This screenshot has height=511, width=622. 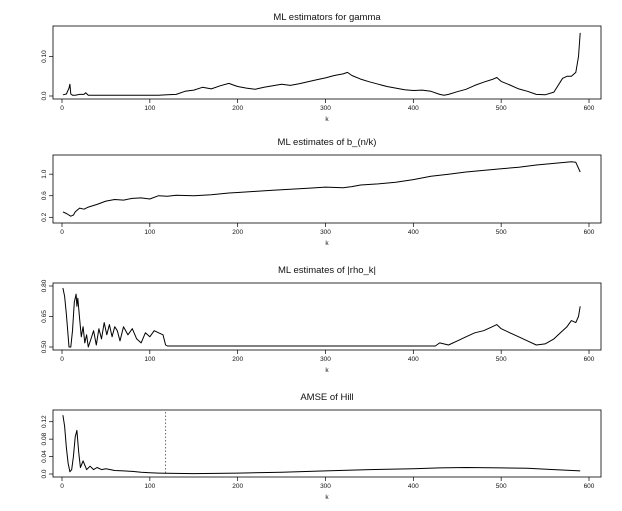 What do you see at coordinates (326, 397) in the screenshot?
I see `chart-title: AMSE of Hill` at bounding box center [326, 397].